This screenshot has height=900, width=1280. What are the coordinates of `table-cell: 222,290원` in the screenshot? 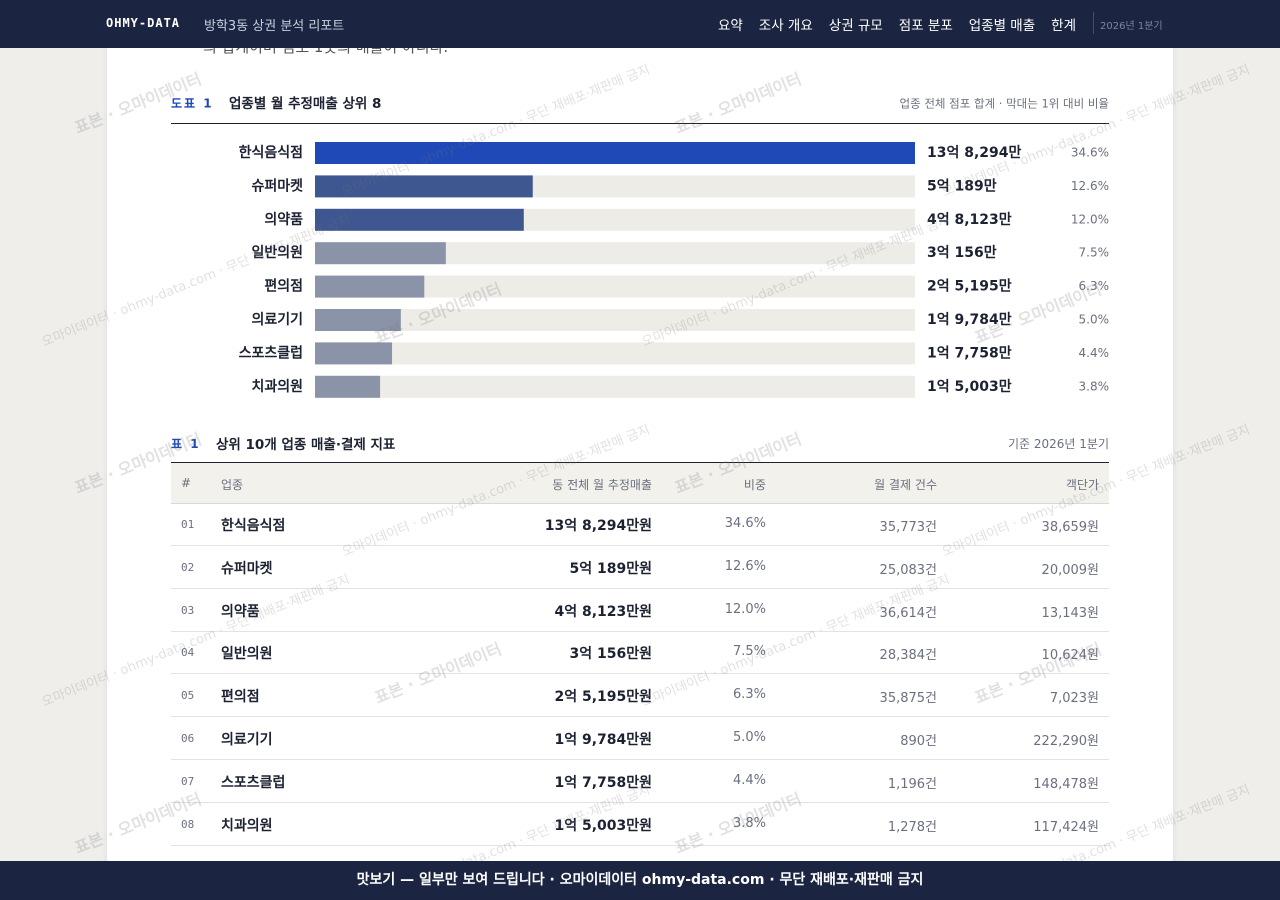 It's located at (1066, 741).